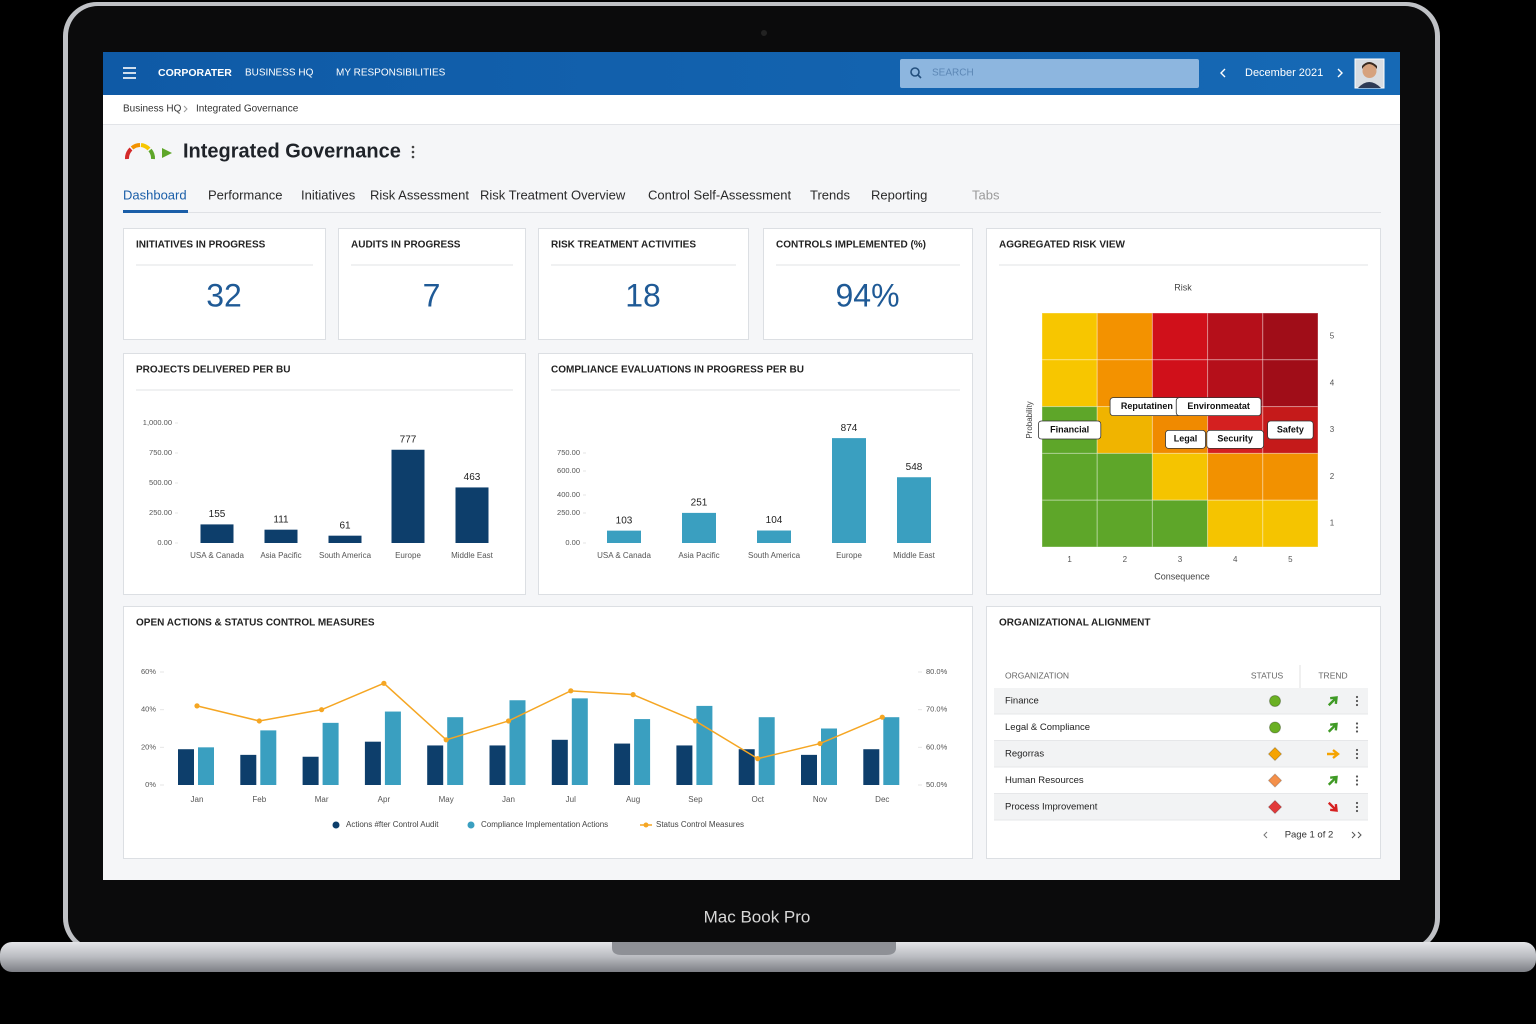 The width and height of the screenshot is (1536, 1024). I want to click on title-menu, so click(413, 152).